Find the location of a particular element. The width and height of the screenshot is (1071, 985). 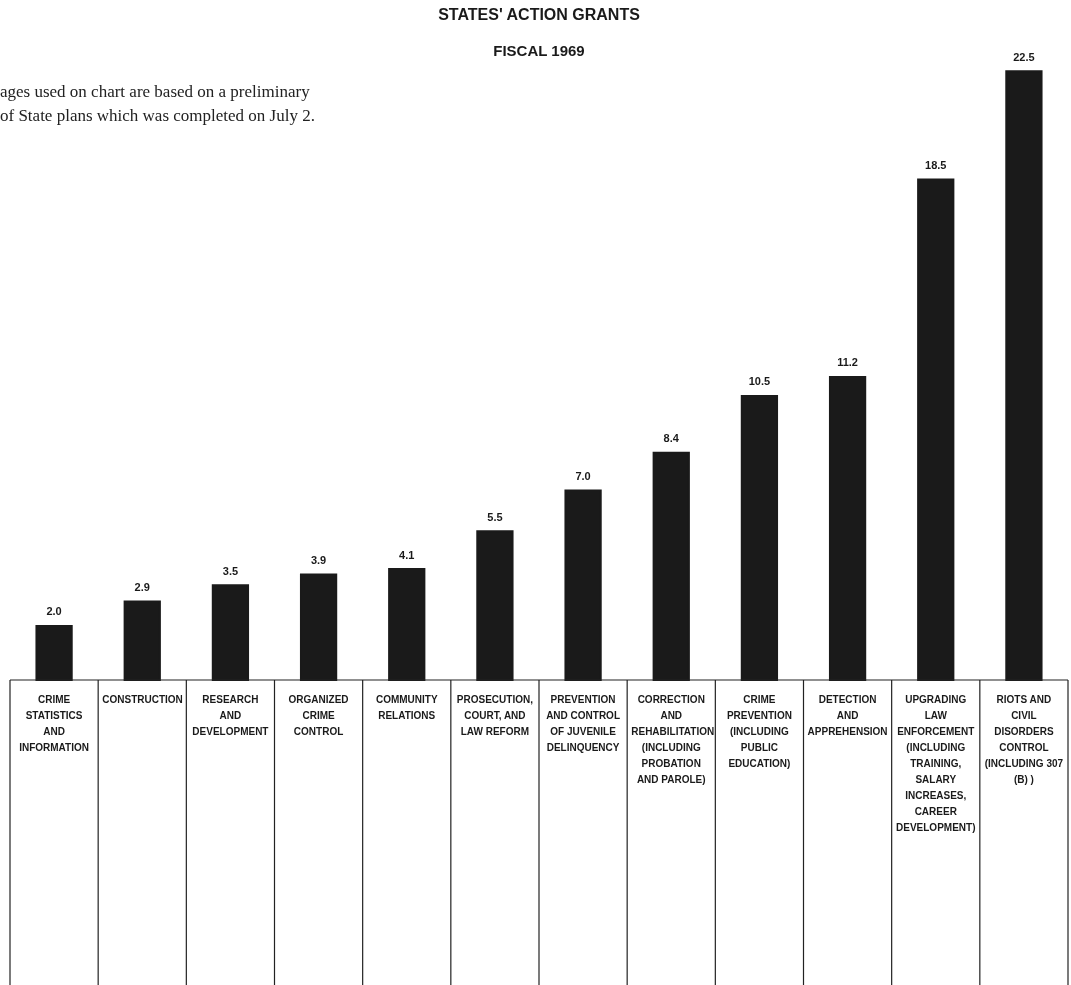

data-label: 7.0 is located at coordinates (583, 476).